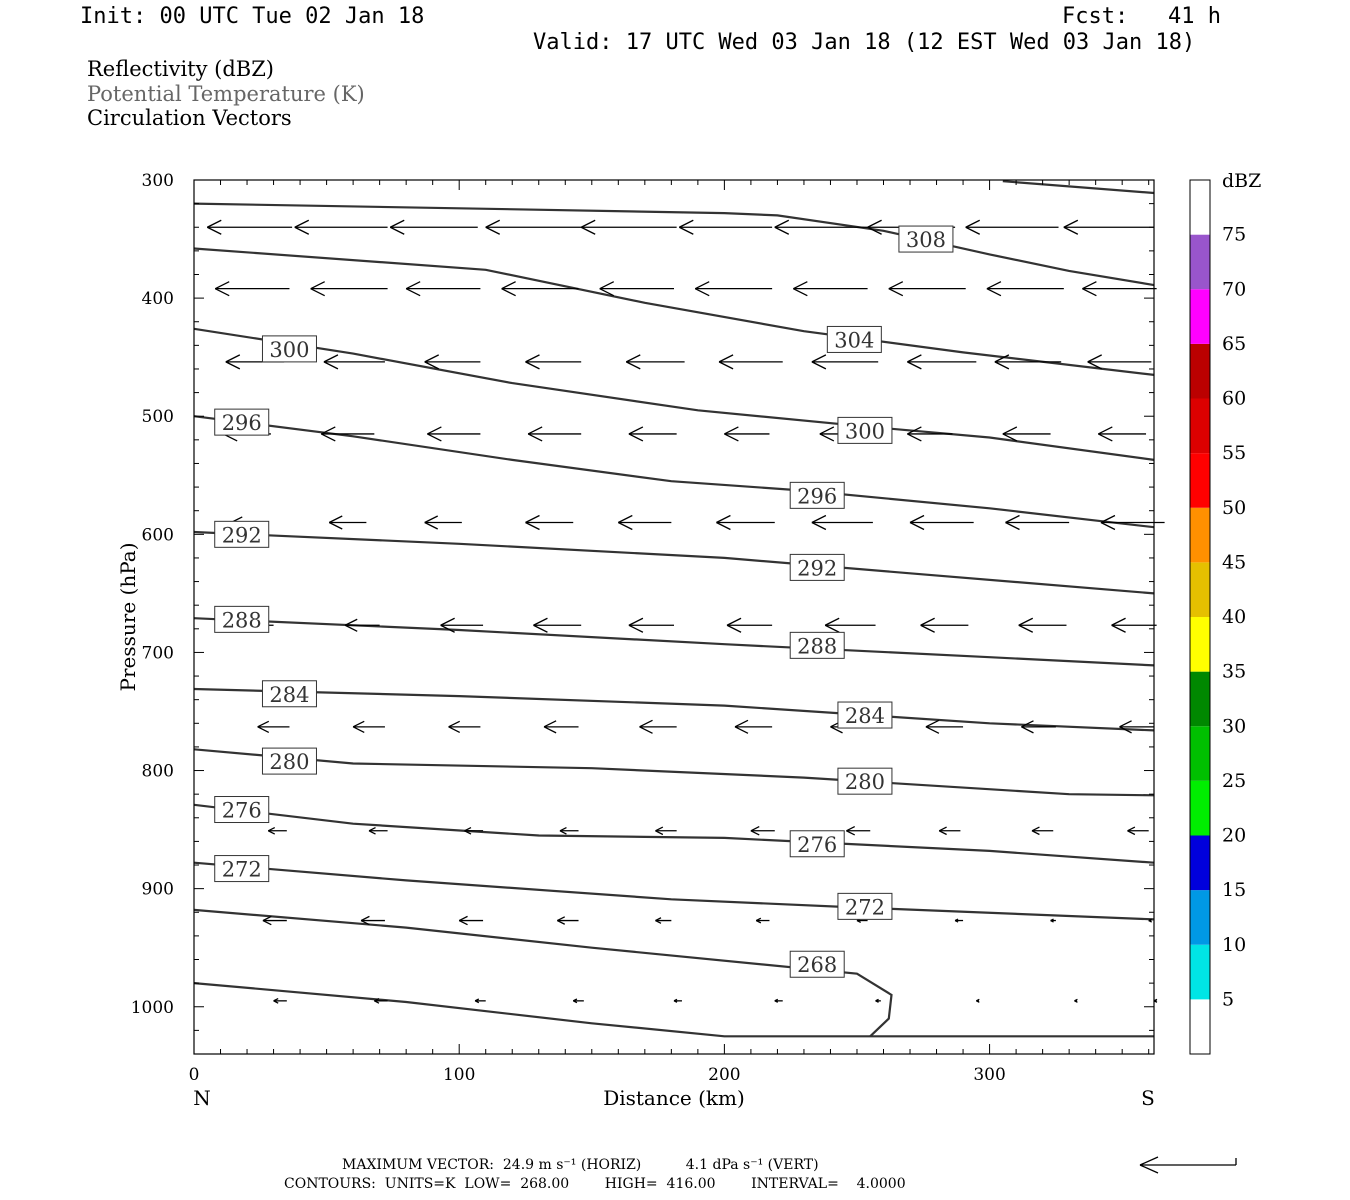  What do you see at coordinates (1141, 16) in the screenshot?
I see `forecast-hour: Fcst: 41 h` at bounding box center [1141, 16].